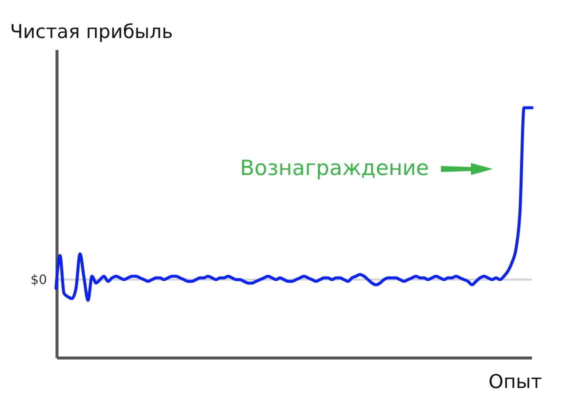  Describe the element at coordinates (515, 382) in the screenshot. I see `x-axis-title: Опыт` at that location.